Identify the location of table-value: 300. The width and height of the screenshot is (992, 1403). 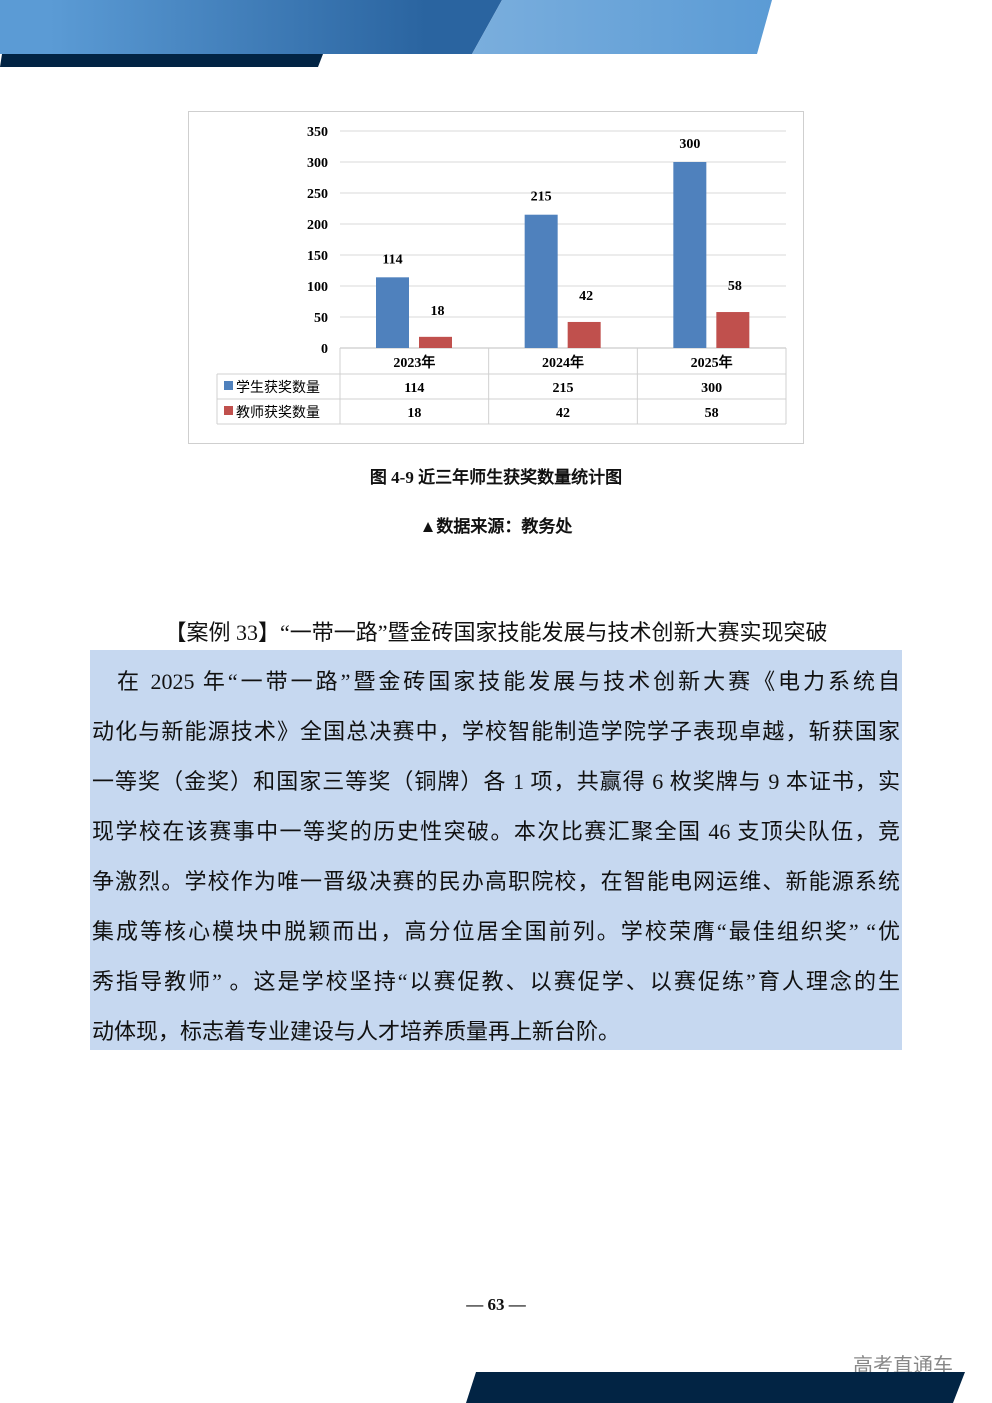
(711, 388).